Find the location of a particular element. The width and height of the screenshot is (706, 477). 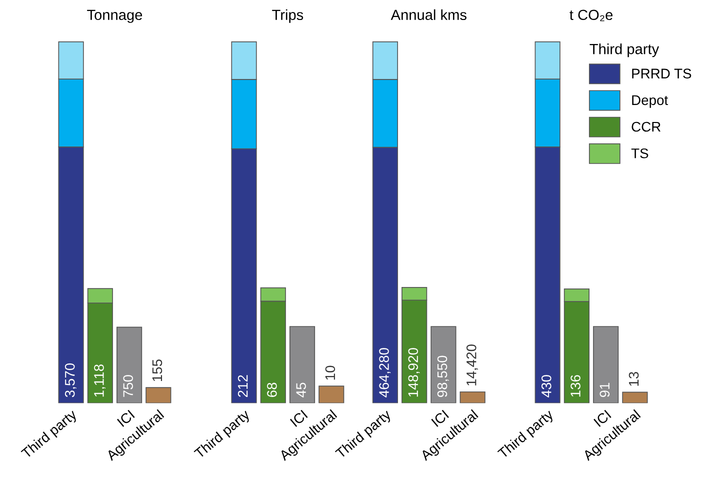

annotation: 45 is located at coordinates (301, 390).